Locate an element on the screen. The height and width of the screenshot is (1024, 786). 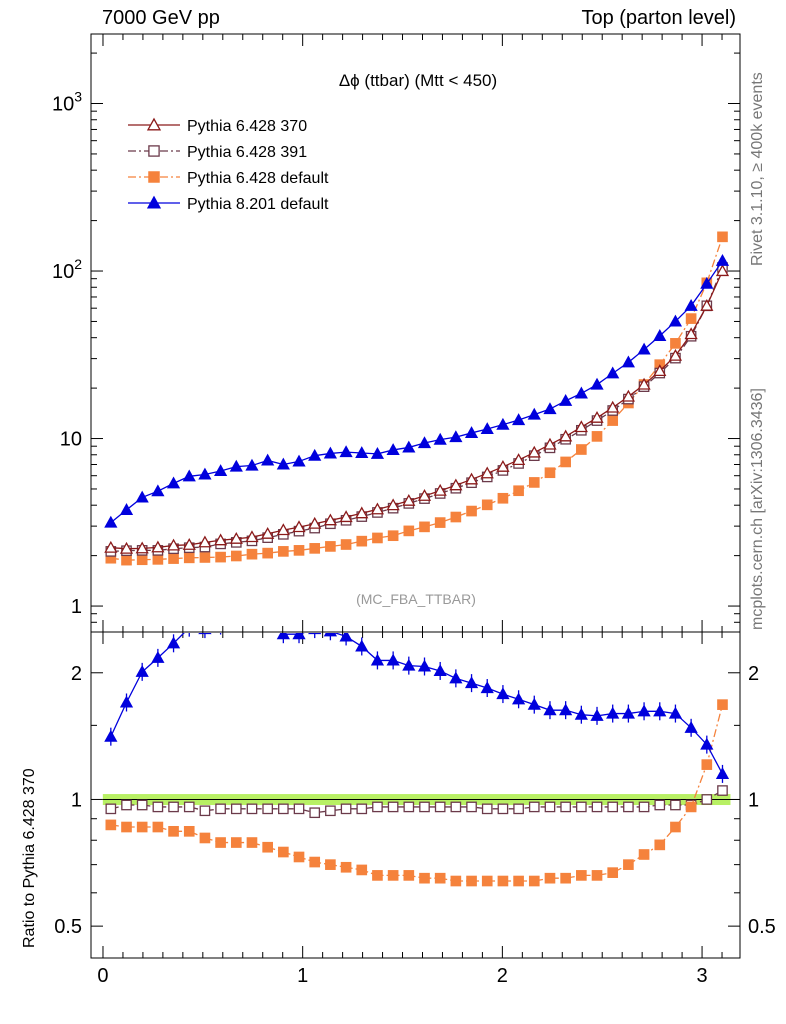
x-tick-label: 3 is located at coordinates (701, 976).